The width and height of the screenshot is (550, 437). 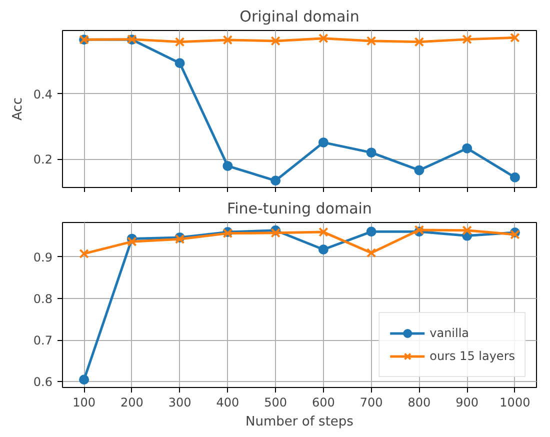 I want to click on x-tick-label: 300, so click(x=180, y=403).